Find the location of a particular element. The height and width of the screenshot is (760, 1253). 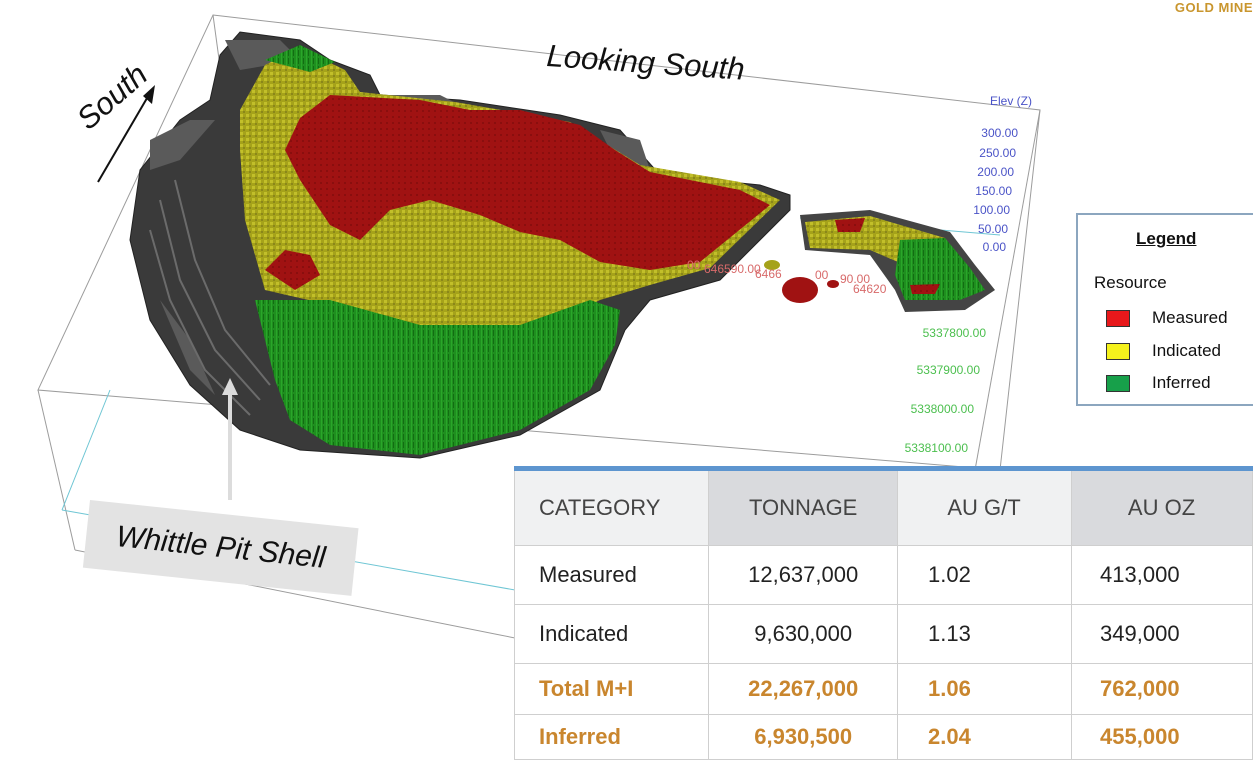

table-header-row: CATEGORY TONNAGE AU G/T AU OZ is located at coordinates (883, 506).